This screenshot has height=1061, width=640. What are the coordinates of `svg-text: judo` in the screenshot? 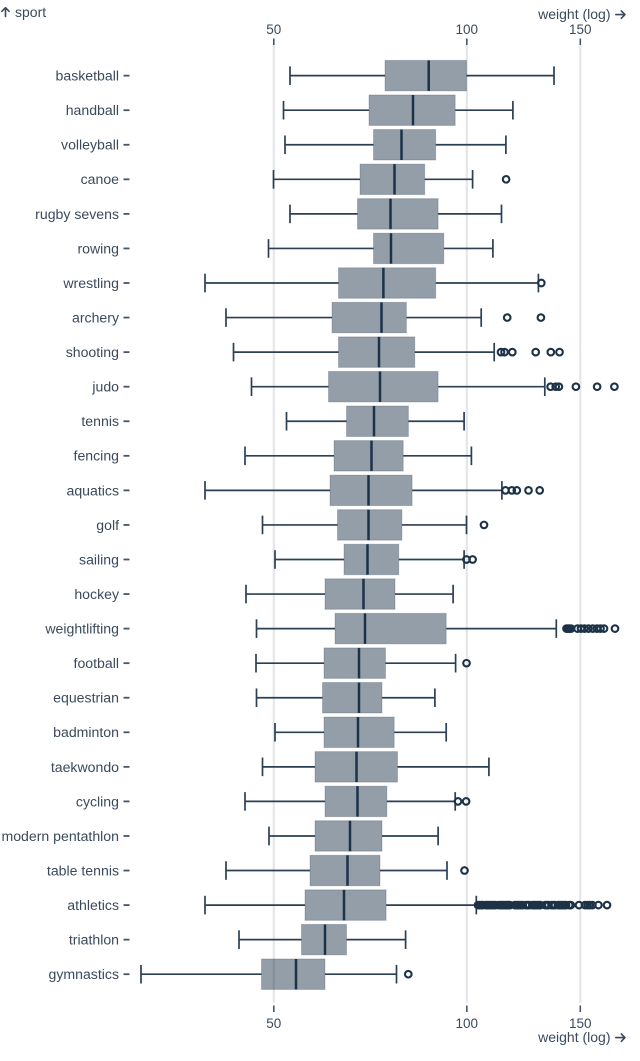 It's located at (105, 387).